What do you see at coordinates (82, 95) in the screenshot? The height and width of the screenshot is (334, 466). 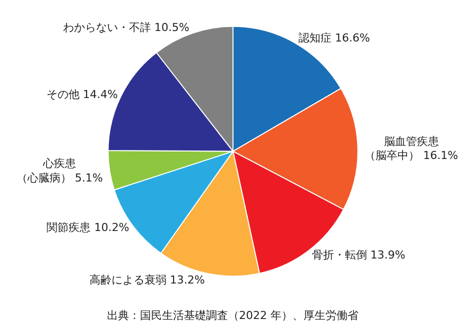 I see `slice-label: その他 14.4%` at bounding box center [82, 95].